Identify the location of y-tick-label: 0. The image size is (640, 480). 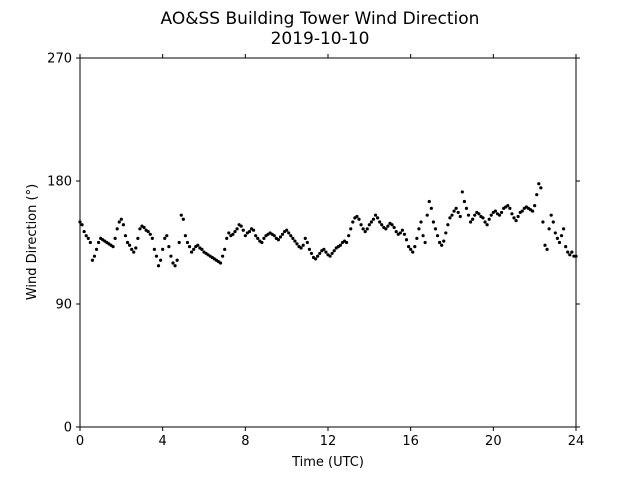
(68, 428).